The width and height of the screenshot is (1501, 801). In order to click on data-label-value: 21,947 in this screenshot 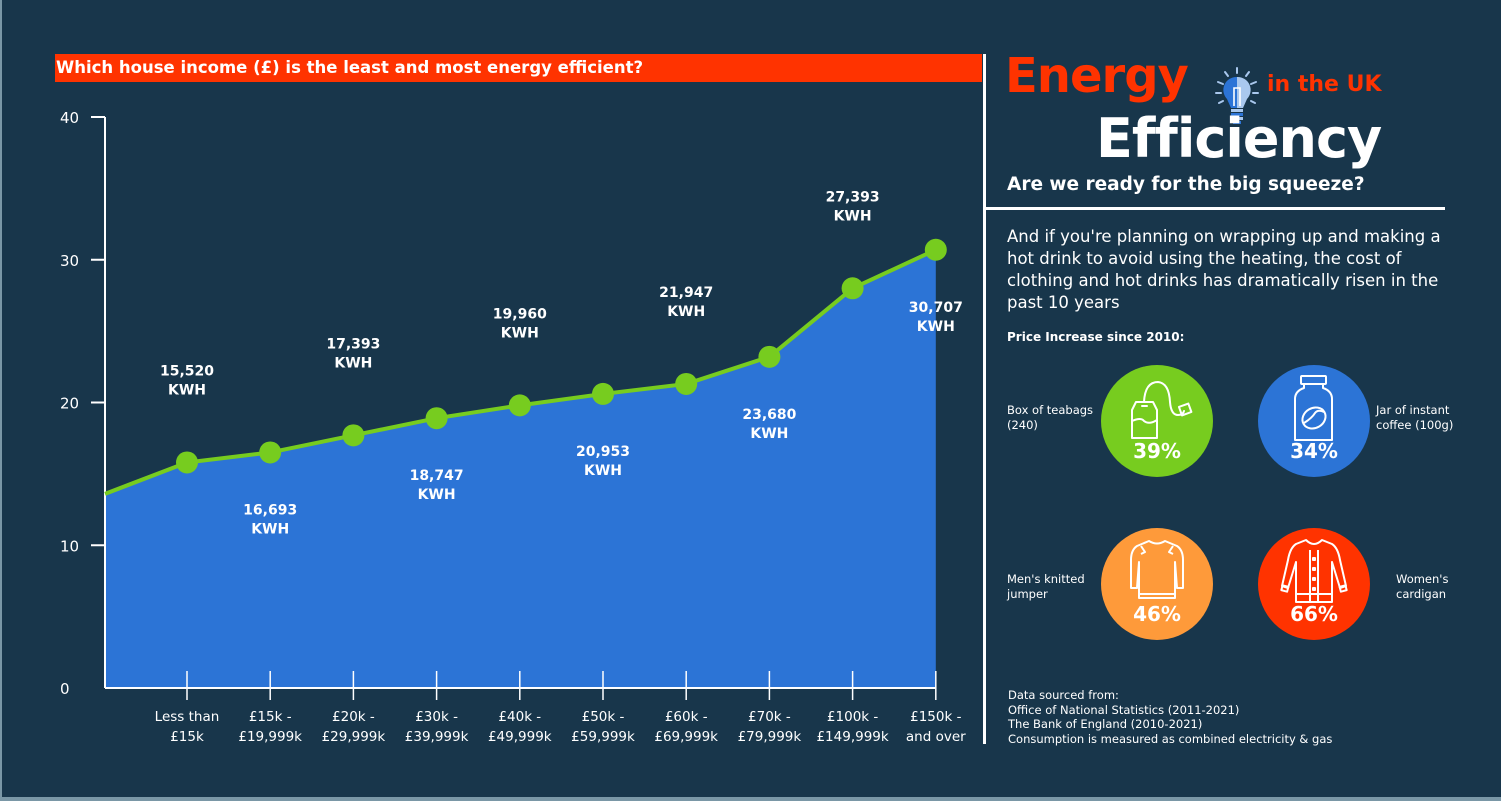, I will do `click(686, 293)`.